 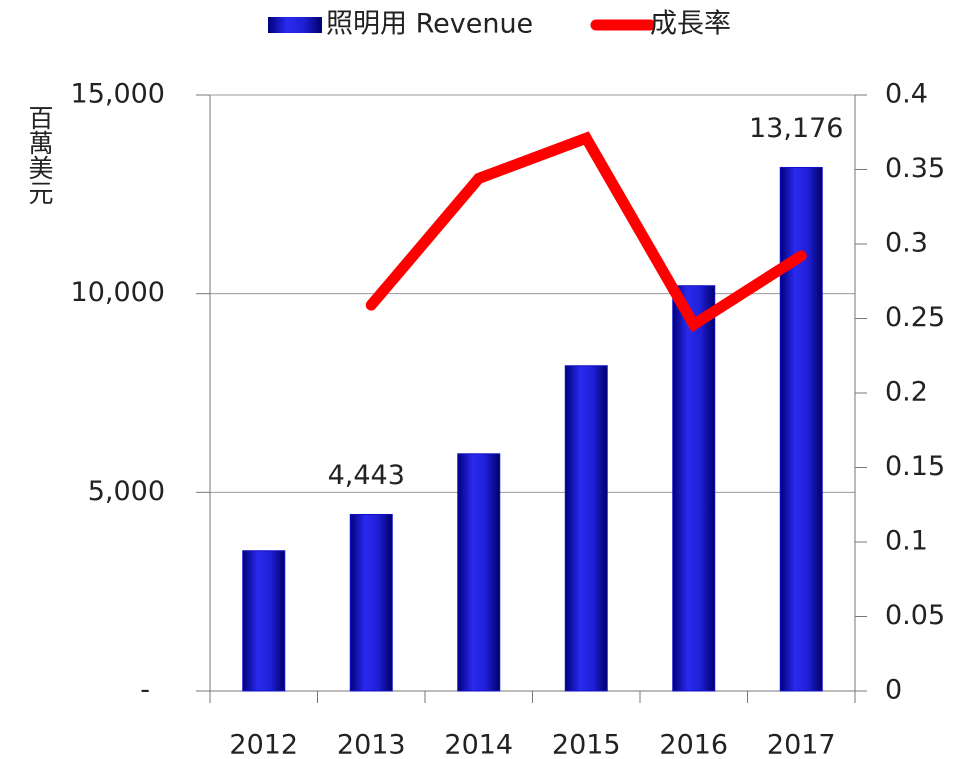 I want to click on data-label: 4,443, so click(x=366, y=475).